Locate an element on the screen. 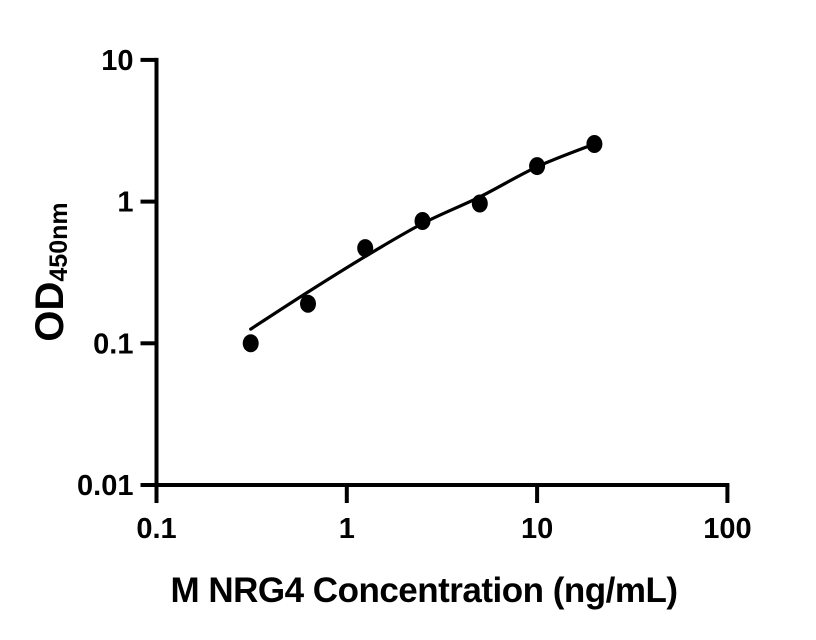 This screenshot has height=640, width=816. x-axis-label: M NRG4 Concentration (ng/mL) is located at coordinates (423, 590).